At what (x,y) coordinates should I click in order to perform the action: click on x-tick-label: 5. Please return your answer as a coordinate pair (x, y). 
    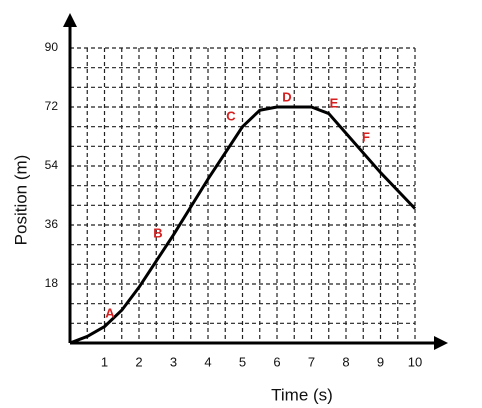
    Looking at the image, I should click on (242, 361).